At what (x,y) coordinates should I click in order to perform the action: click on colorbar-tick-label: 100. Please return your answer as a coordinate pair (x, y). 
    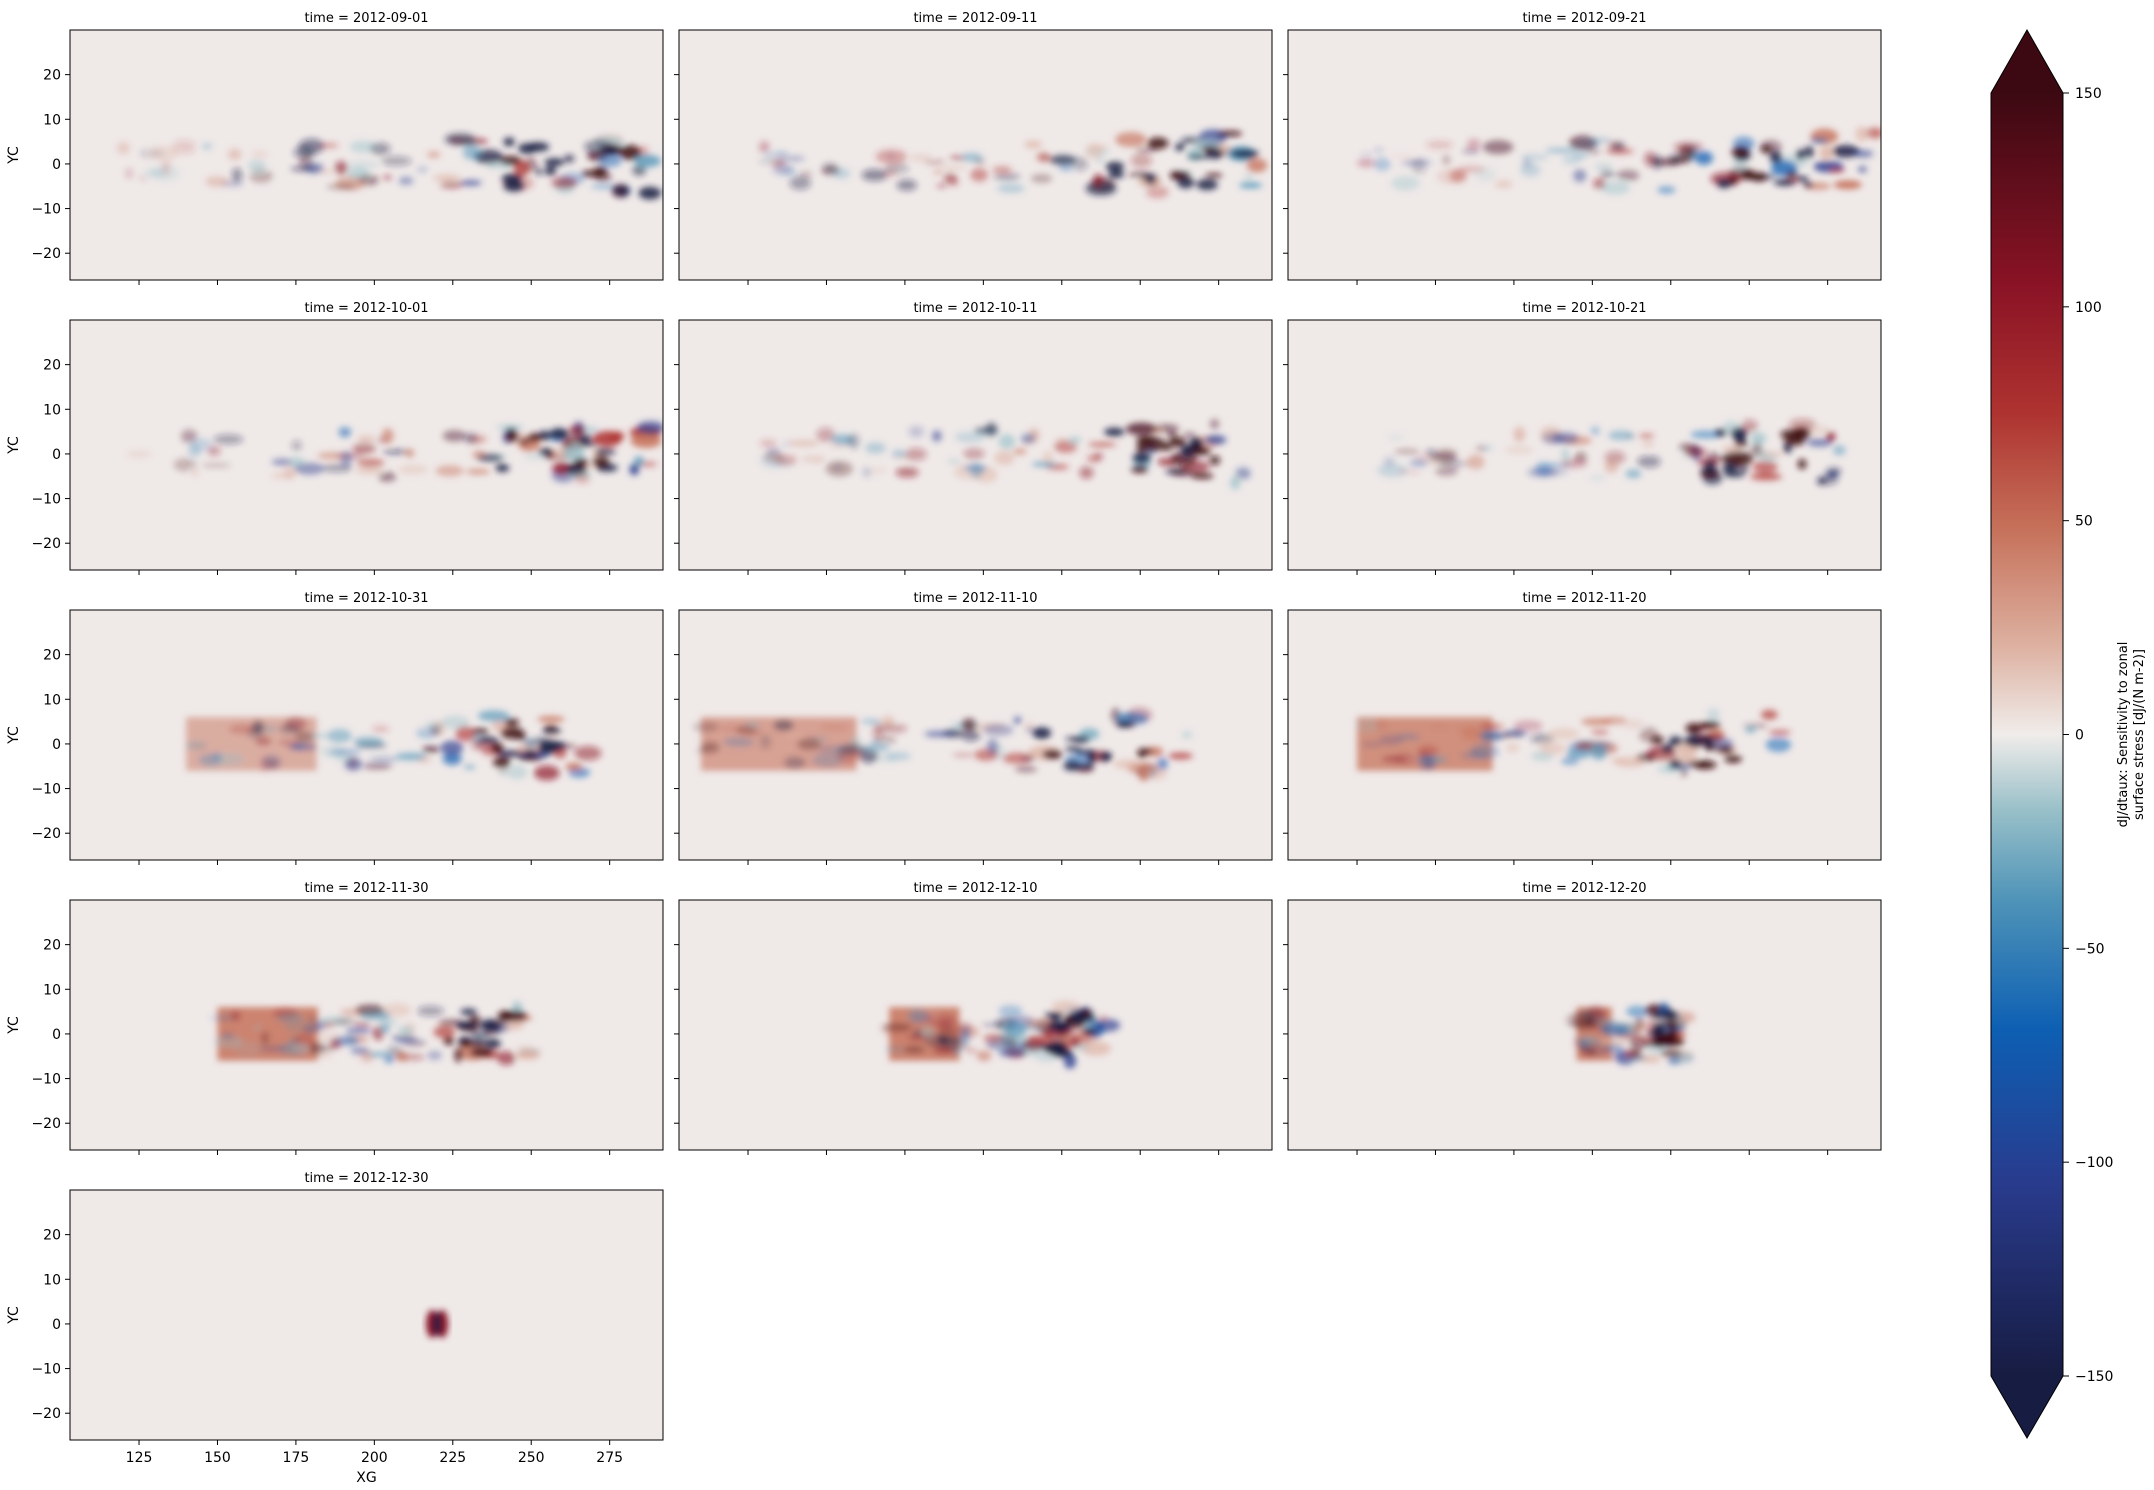
    Looking at the image, I should click on (2088, 308).